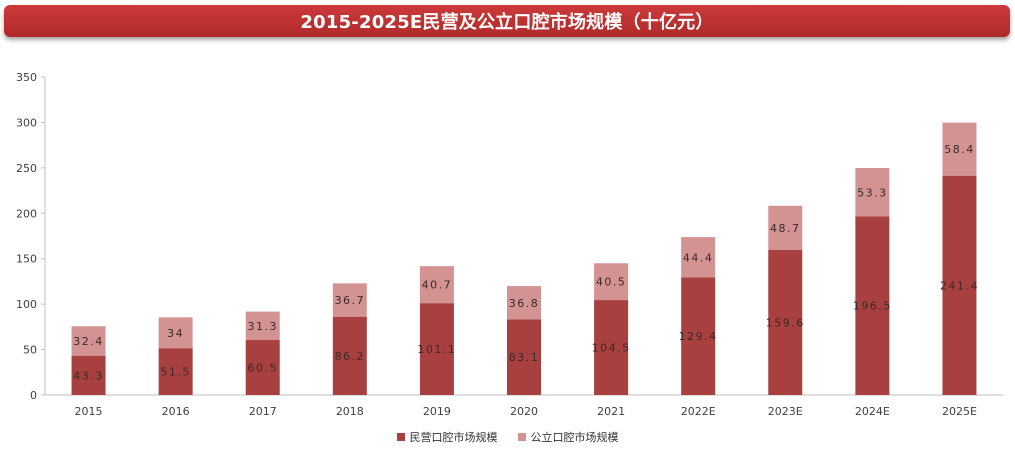  I want to click on legend-swatch-public, so click(521, 437).